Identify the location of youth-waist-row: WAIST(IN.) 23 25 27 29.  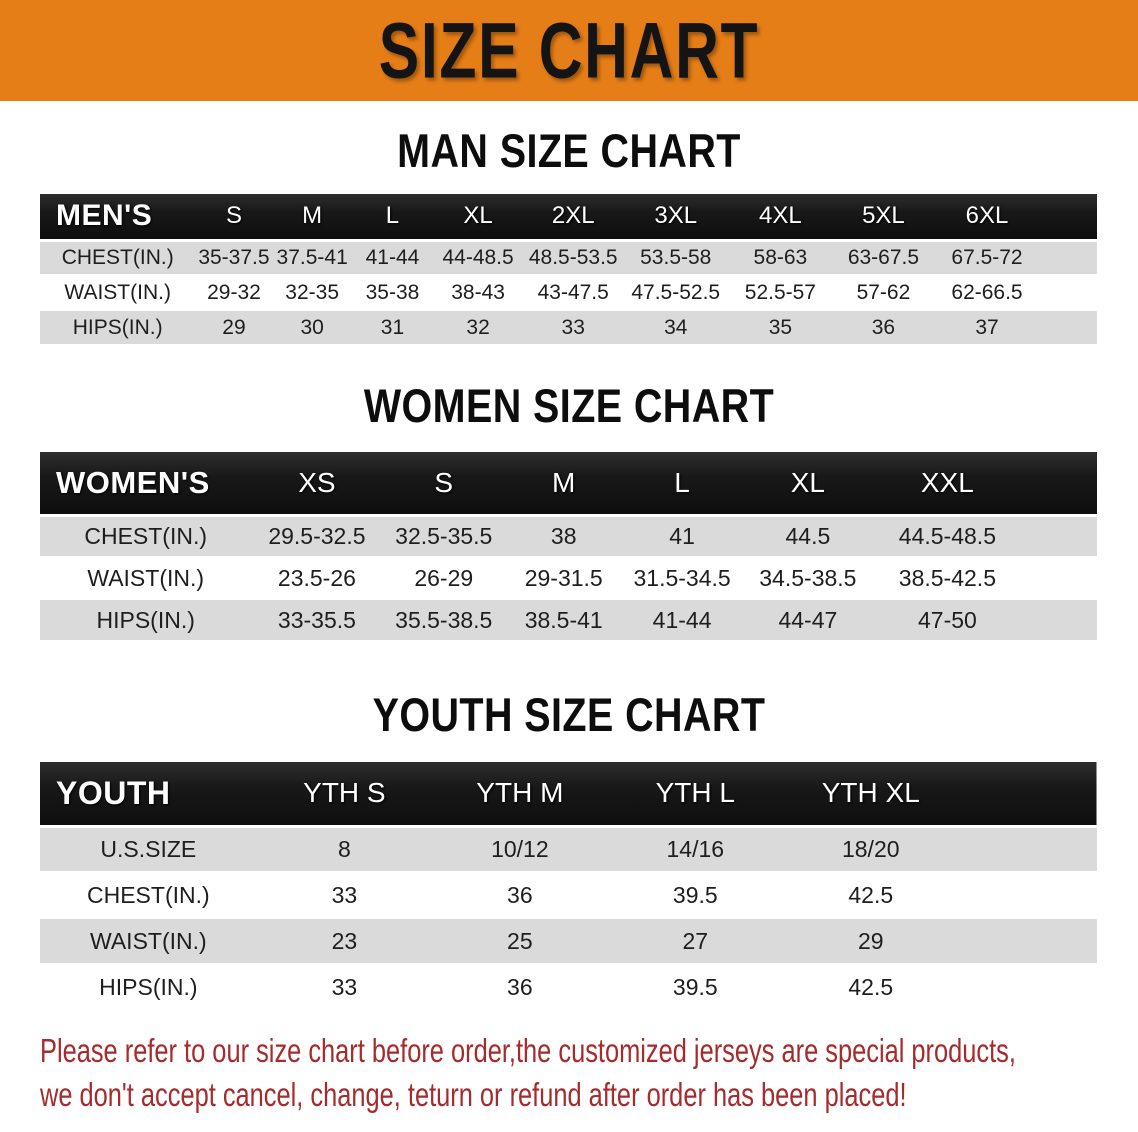
(568, 941).